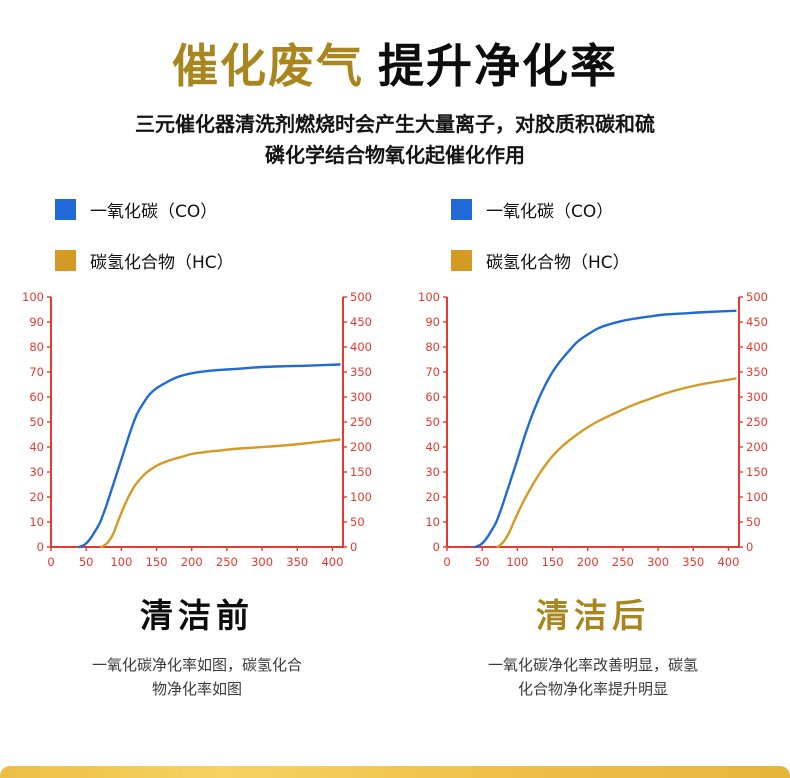 The width and height of the screenshot is (790, 778). Describe the element at coordinates (197, 677) in the screenshot. I see `panel-caption-before: 一氧化碳净化率如图，碳氢化合 物净化率如图` at that location.